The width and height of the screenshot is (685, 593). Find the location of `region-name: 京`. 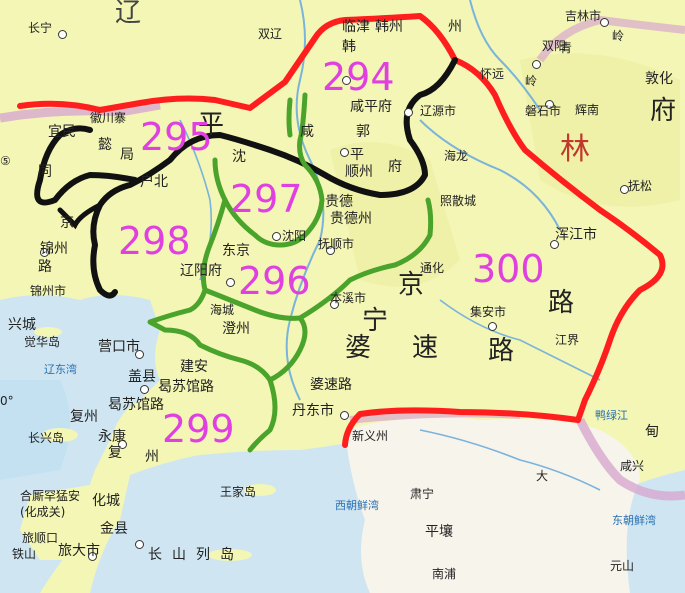

region-name: 京 is located at coordinates (411, 285).